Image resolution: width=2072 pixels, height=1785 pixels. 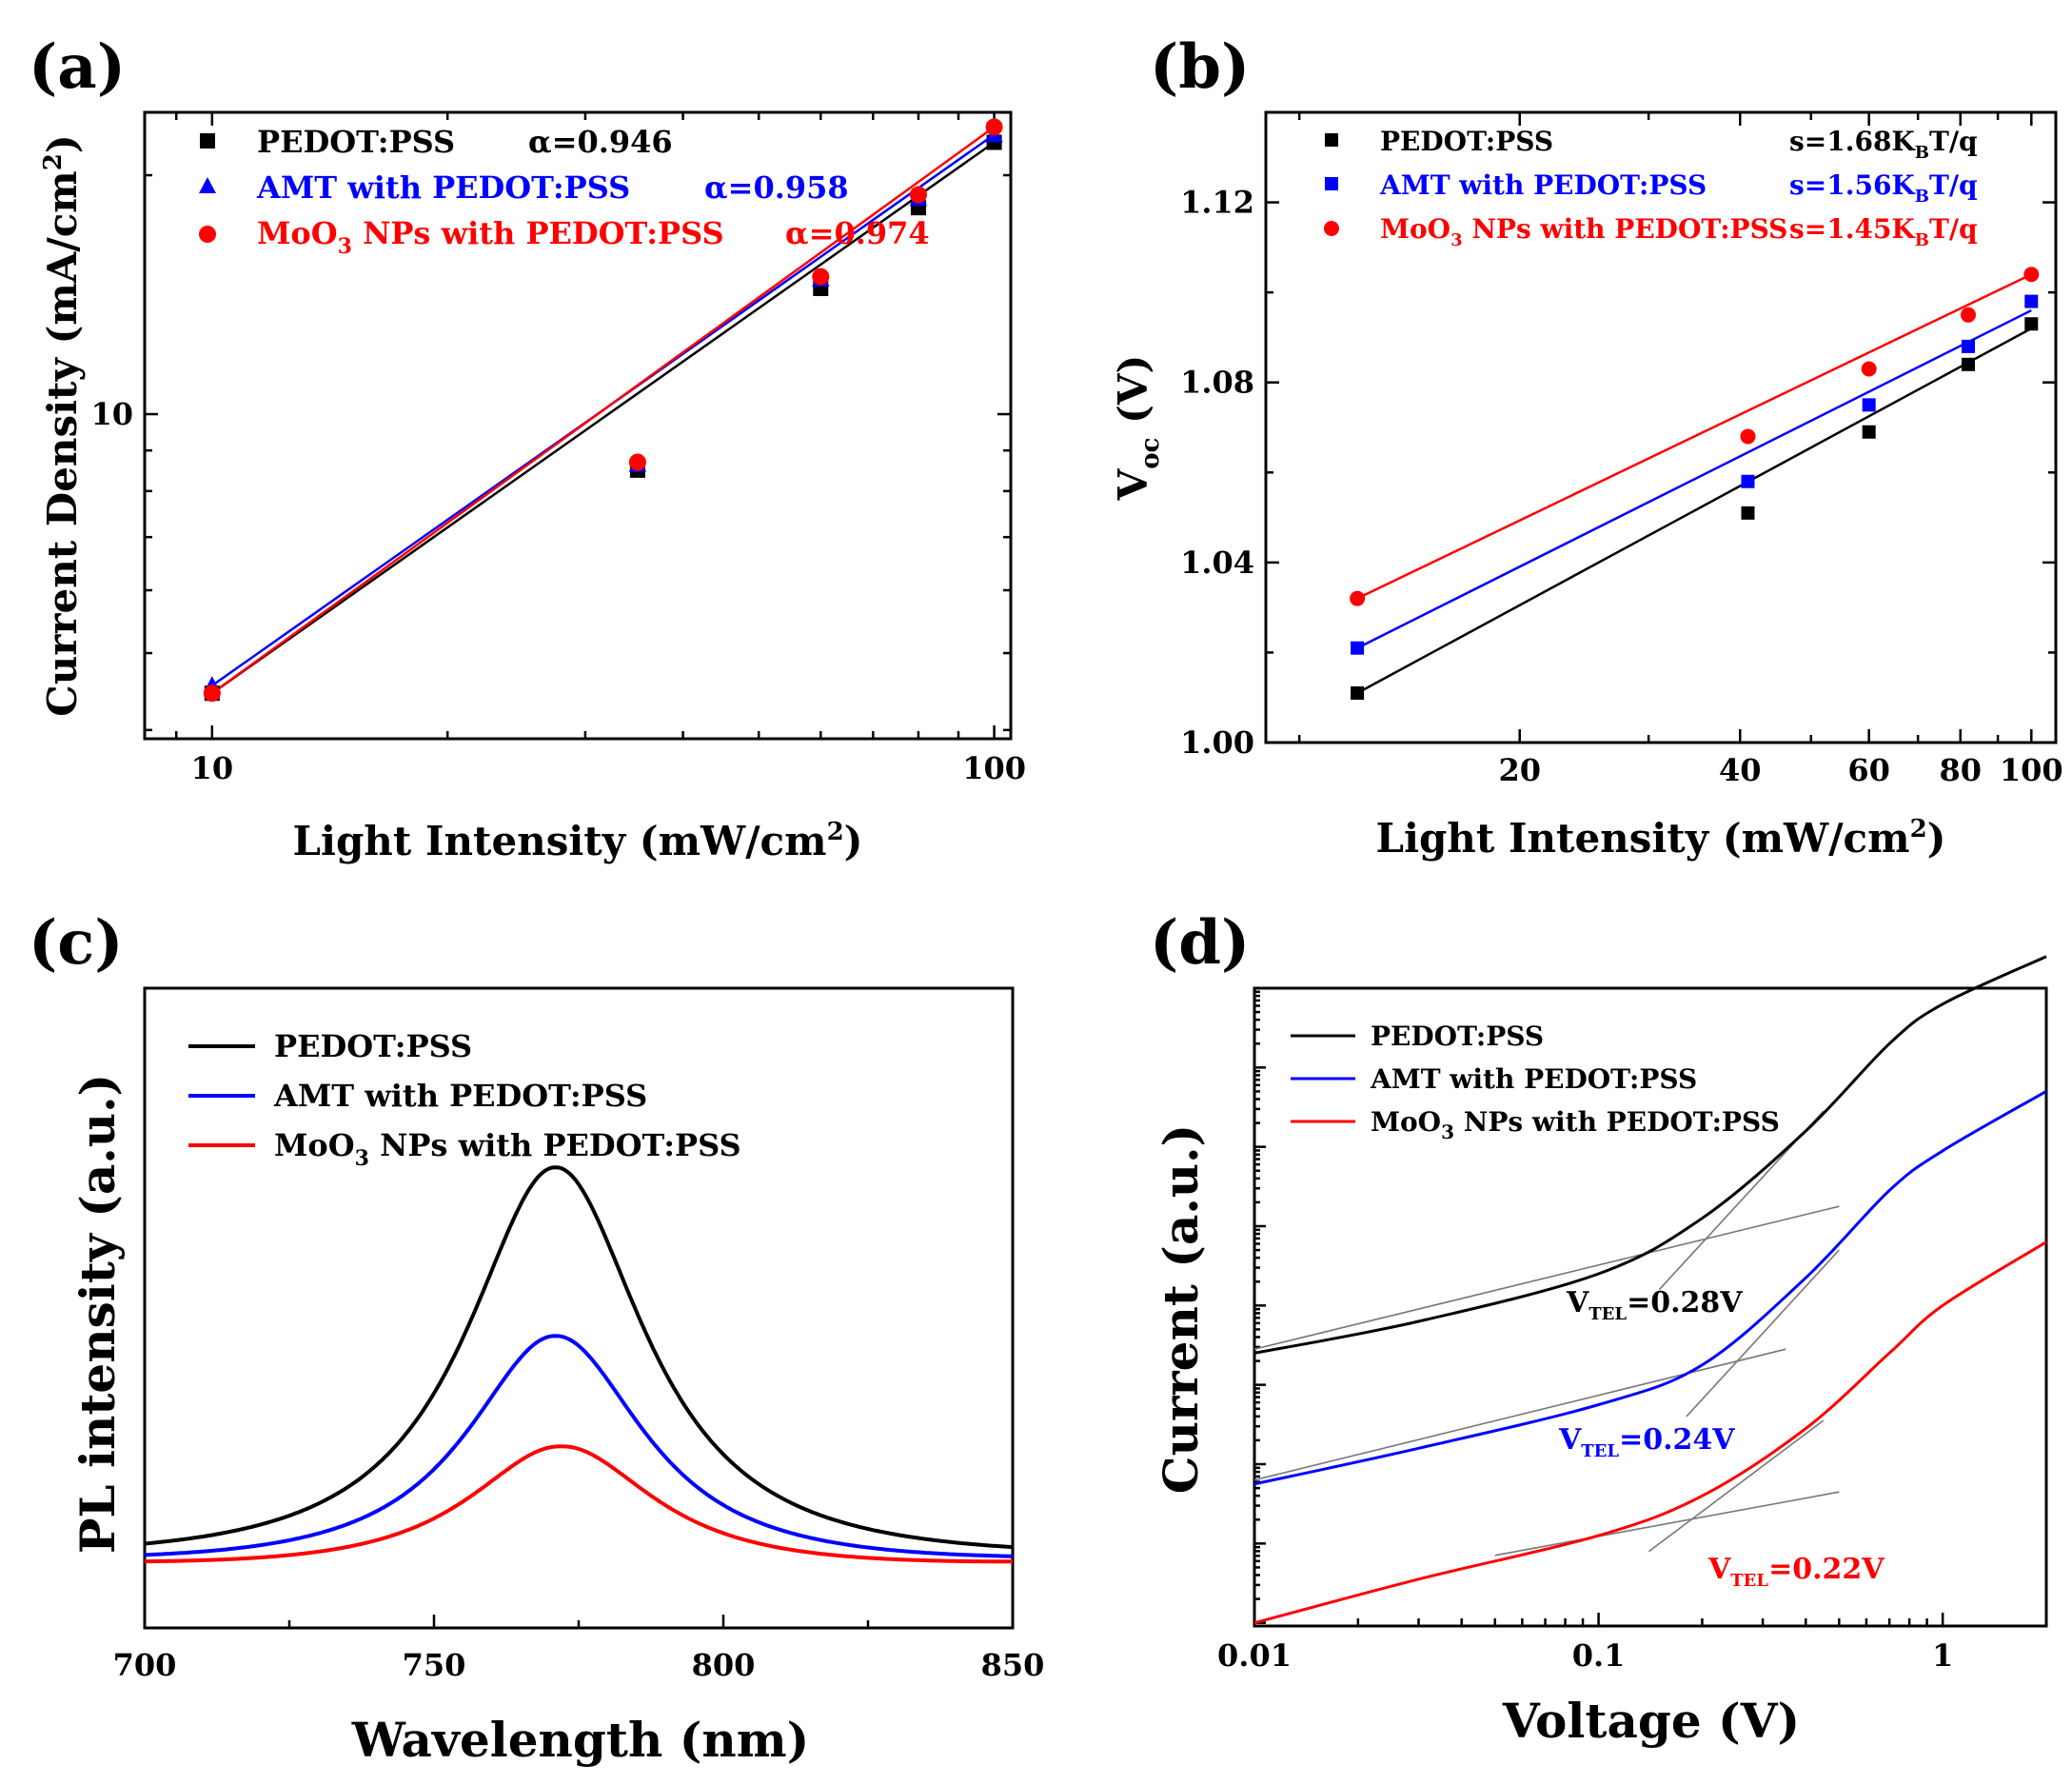 What do you see at coordinates (212, 768) in the screenshot?
I see `x-tick-label: 10` at bounding box center [212, 768].